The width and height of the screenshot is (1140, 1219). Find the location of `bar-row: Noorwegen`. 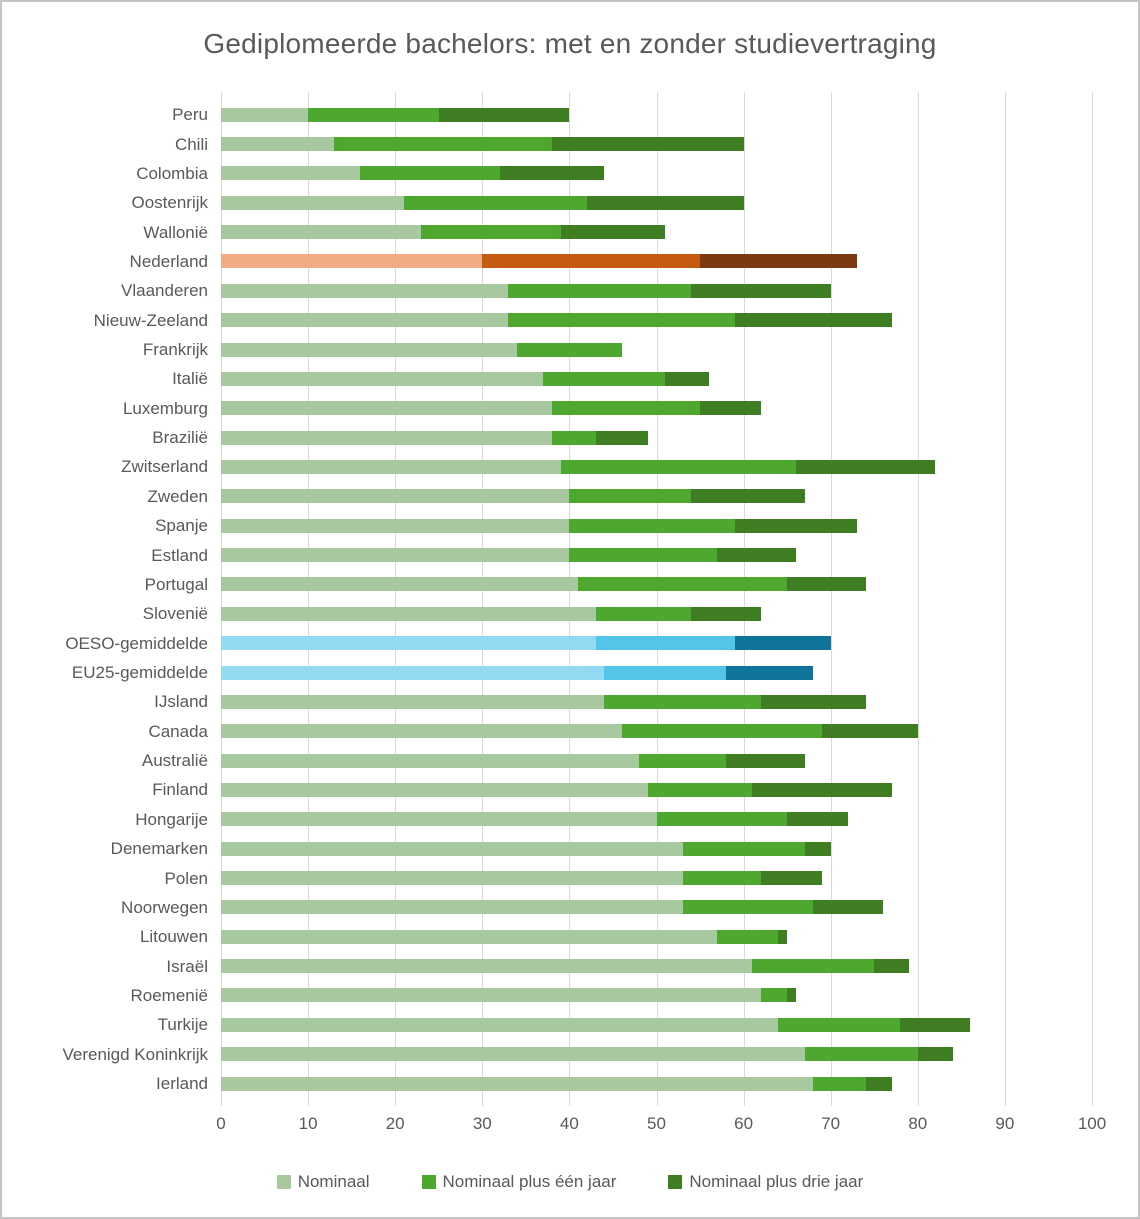

bar-row: Noorwegen is located at coordinates (606, 907).